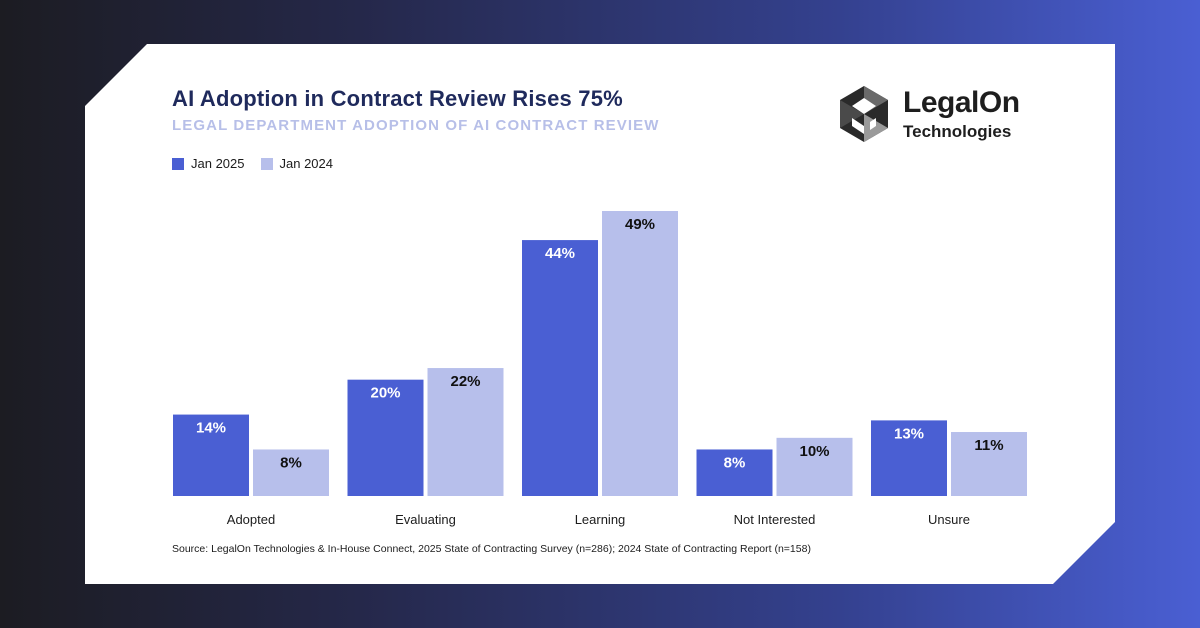 The height and width of the screenshot is (628, 1200). I want to click on legend-item-2024: Jan 2024, so click(297, 163).